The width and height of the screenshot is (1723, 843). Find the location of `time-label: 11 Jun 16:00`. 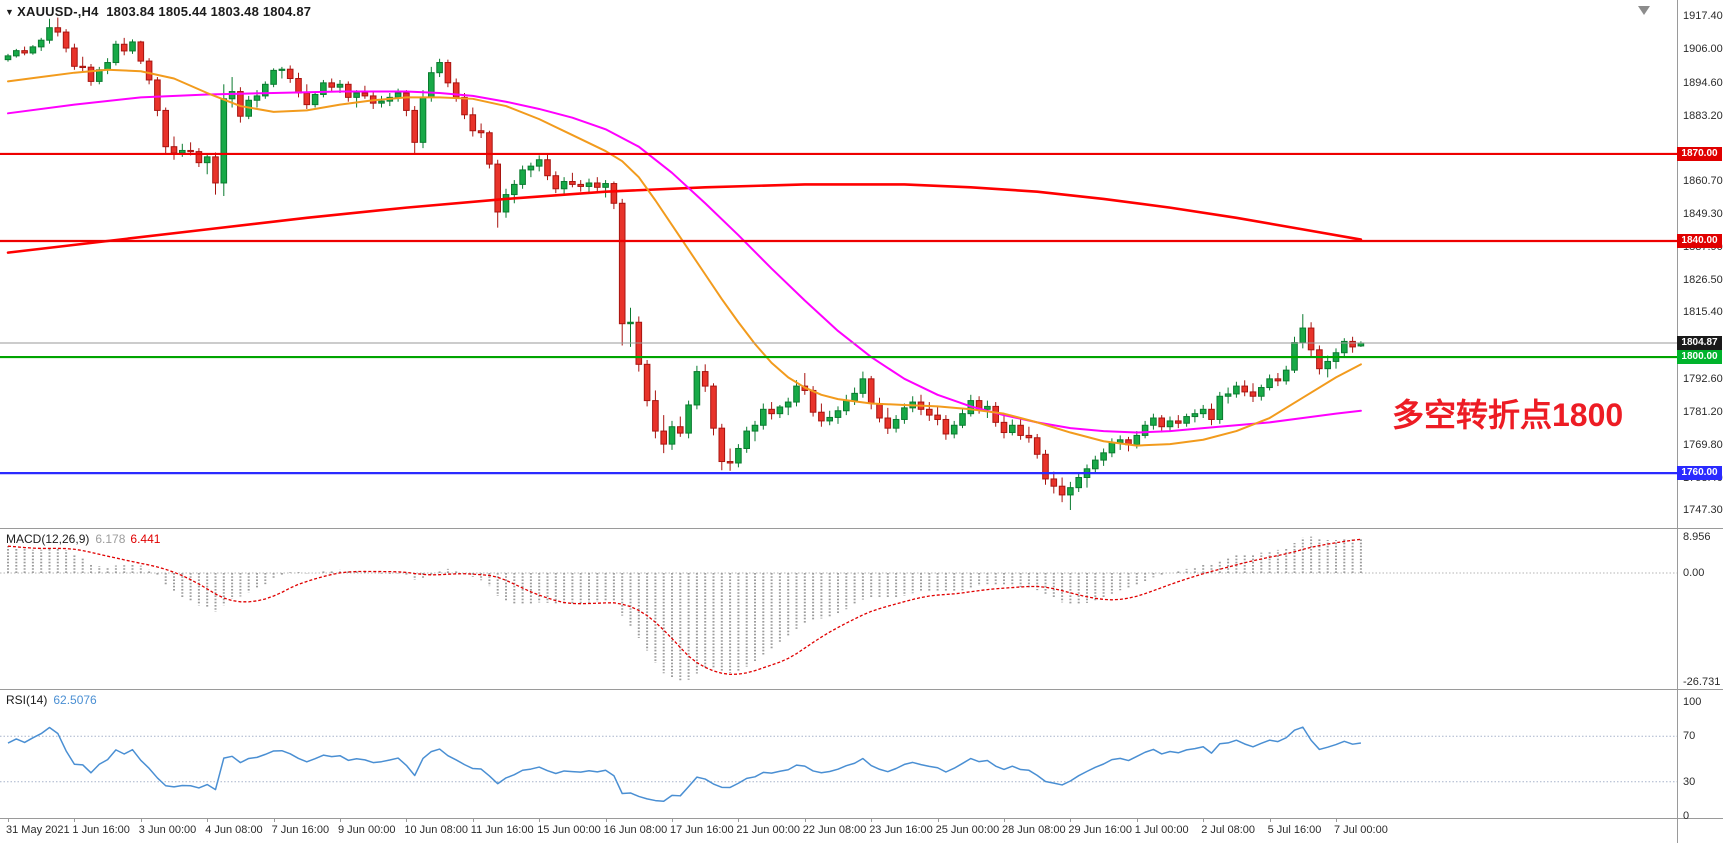

time-label: 11 Jun 16:00 is located at coordinates (502, 830).